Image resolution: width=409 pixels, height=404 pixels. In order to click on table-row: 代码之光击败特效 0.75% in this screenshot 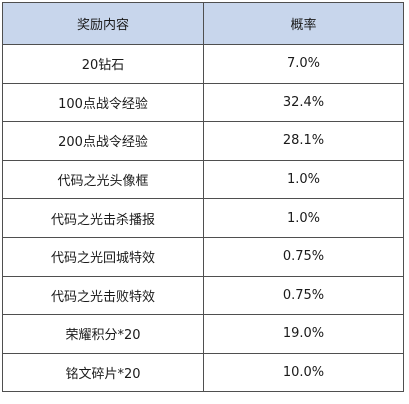, I will do `click(203, 295)`.